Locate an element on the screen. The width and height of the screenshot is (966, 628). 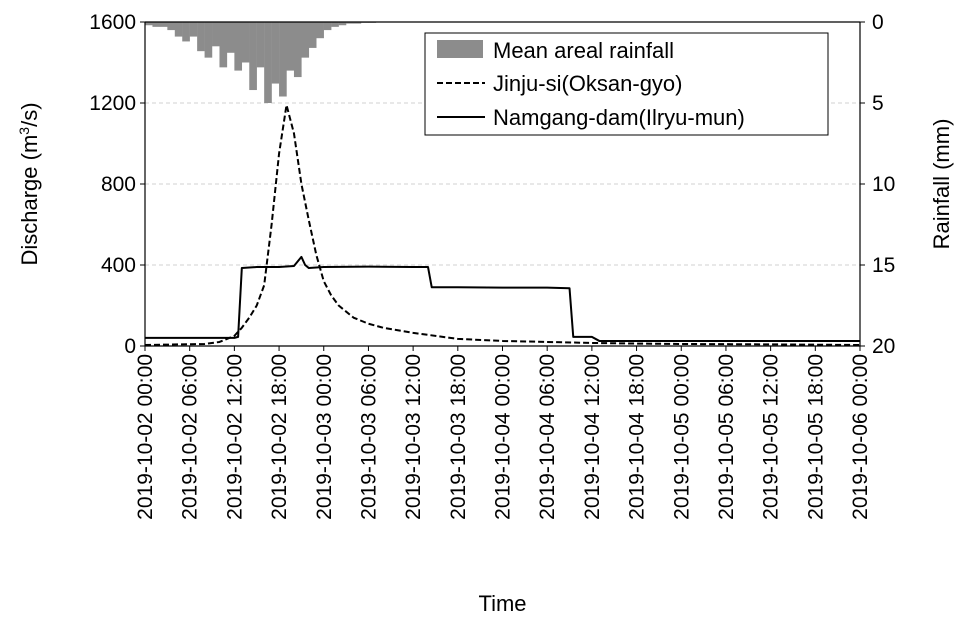
rainfall-series is located at coordinates (261, 62).